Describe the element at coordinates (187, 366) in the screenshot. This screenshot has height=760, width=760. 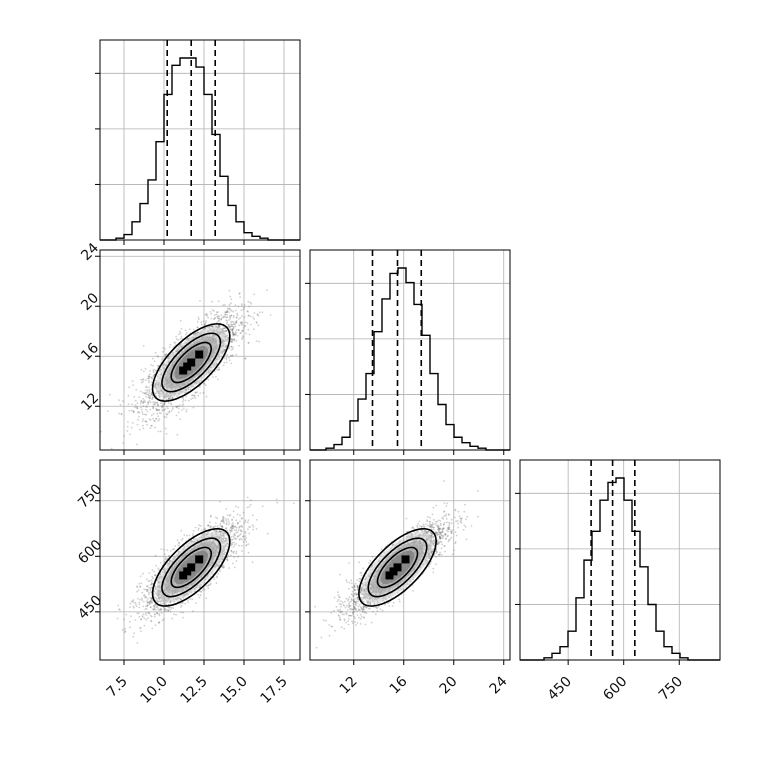
I see `density-peak-block` at that location.